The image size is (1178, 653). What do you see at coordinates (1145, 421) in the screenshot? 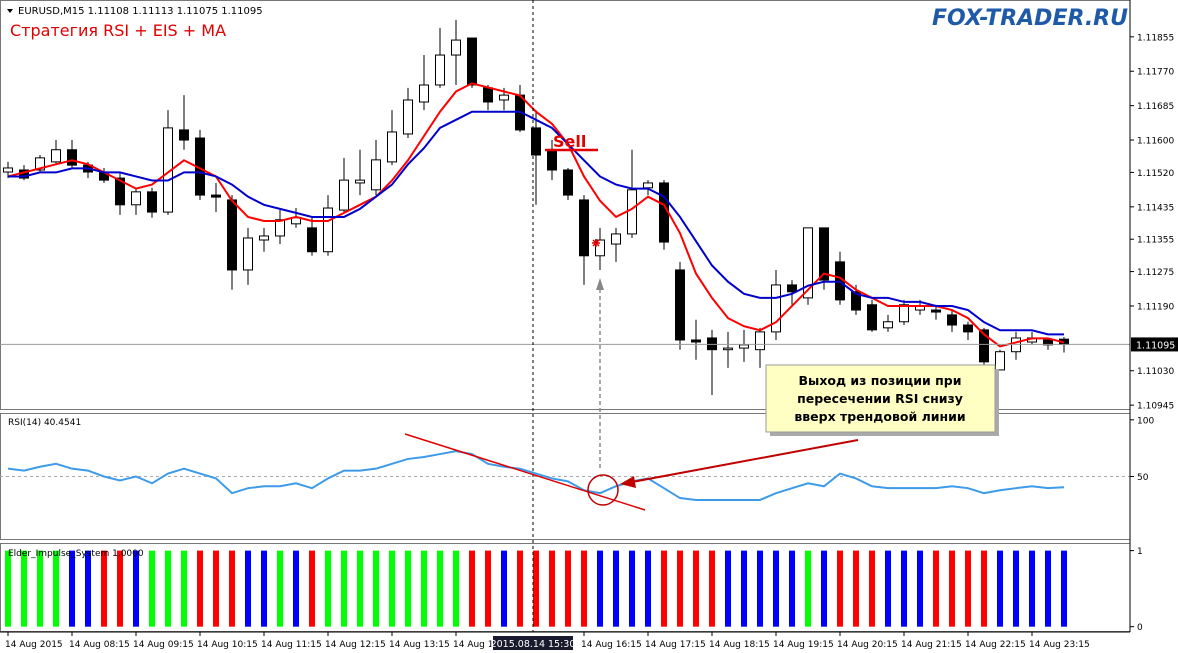
I see `y-tick-label: 100` at bounding box center [1145, 421].